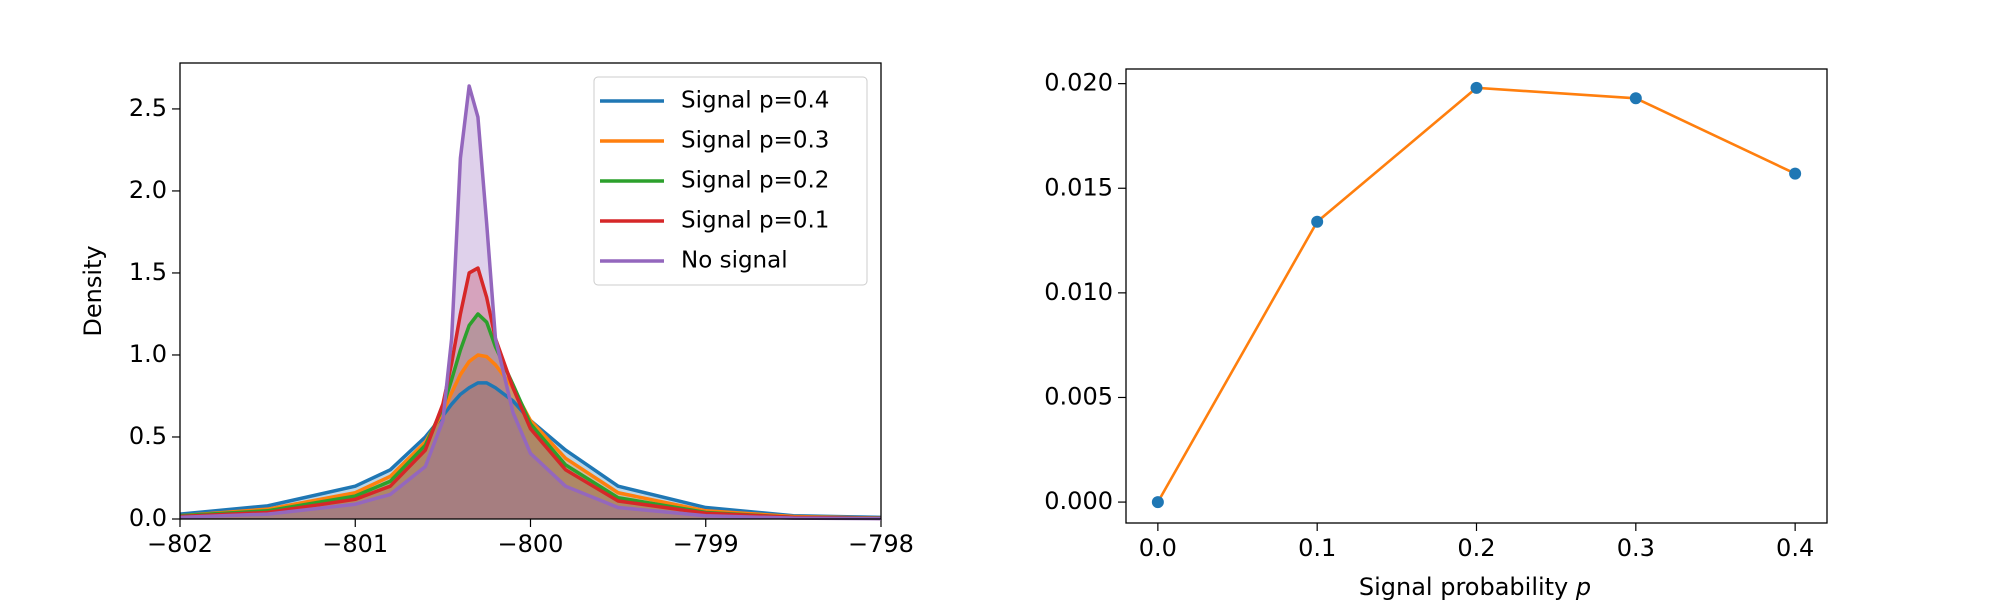 The image size is (2000, 610). I want to click on x-tick-label: 0.3, so click(1636, 548).